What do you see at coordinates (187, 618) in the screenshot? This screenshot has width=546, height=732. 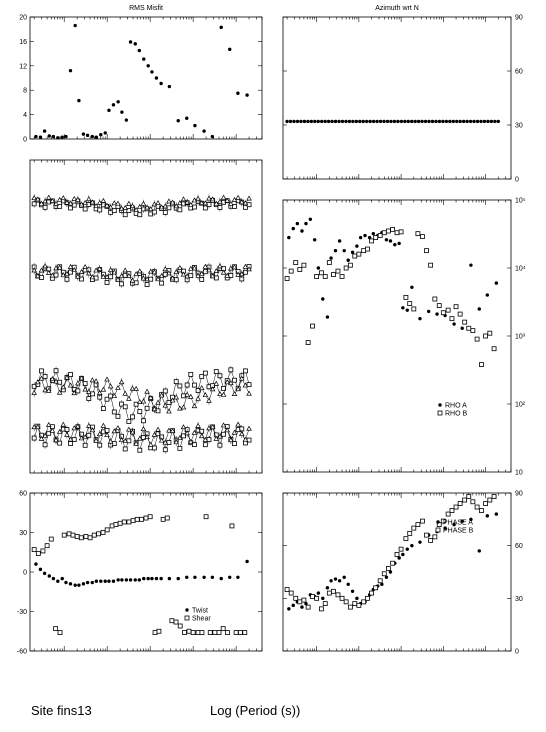 I see `twist-shear-legend-marker` at bounding box center [187, 618].